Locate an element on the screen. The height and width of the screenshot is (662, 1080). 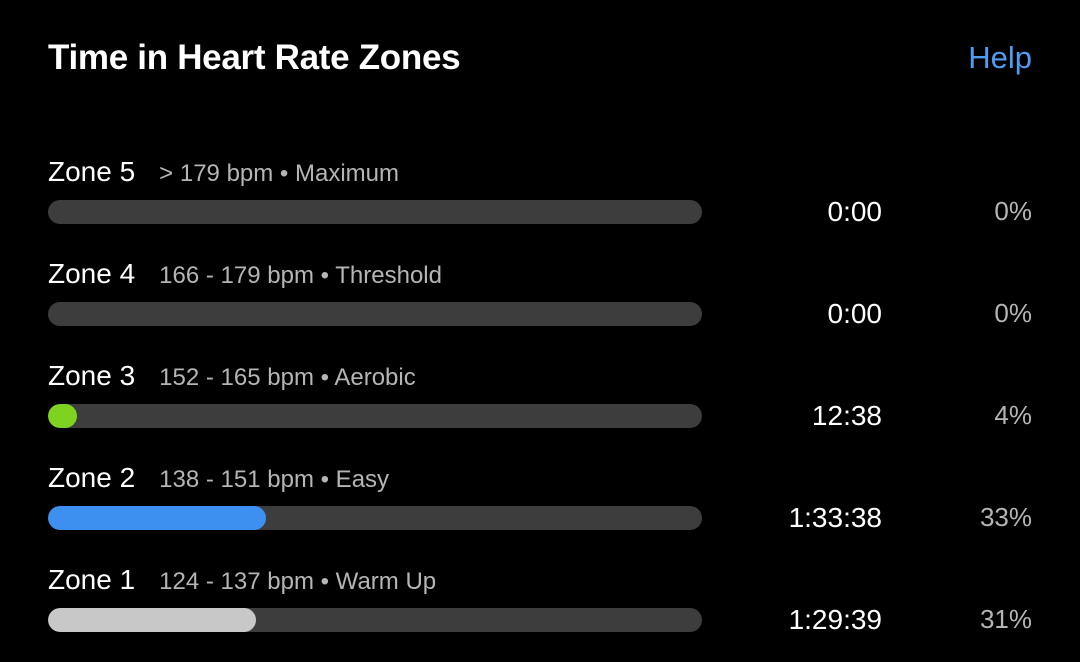
zone-time: 12:38 is located at coordinates (846, 415).